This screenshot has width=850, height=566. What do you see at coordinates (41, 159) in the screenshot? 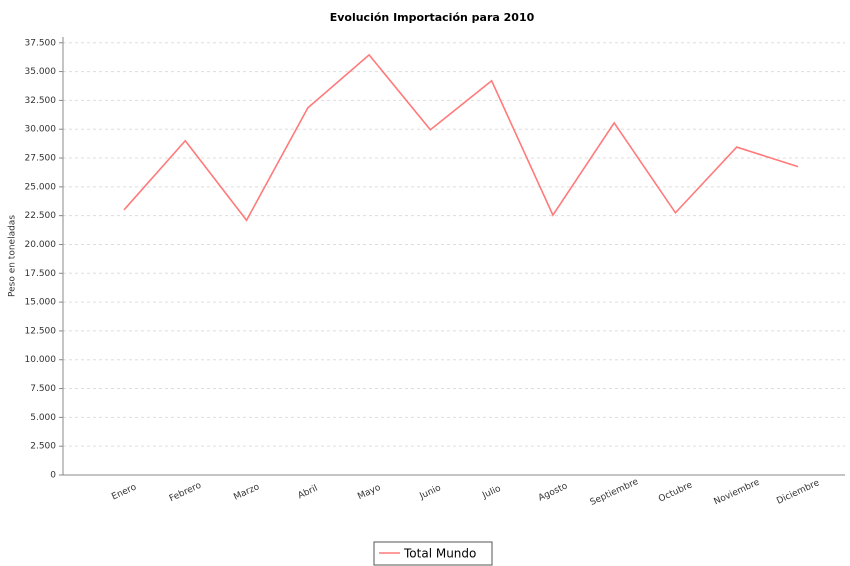
I see `y-tick-label: 27.500` at bounding box center [41, 159].